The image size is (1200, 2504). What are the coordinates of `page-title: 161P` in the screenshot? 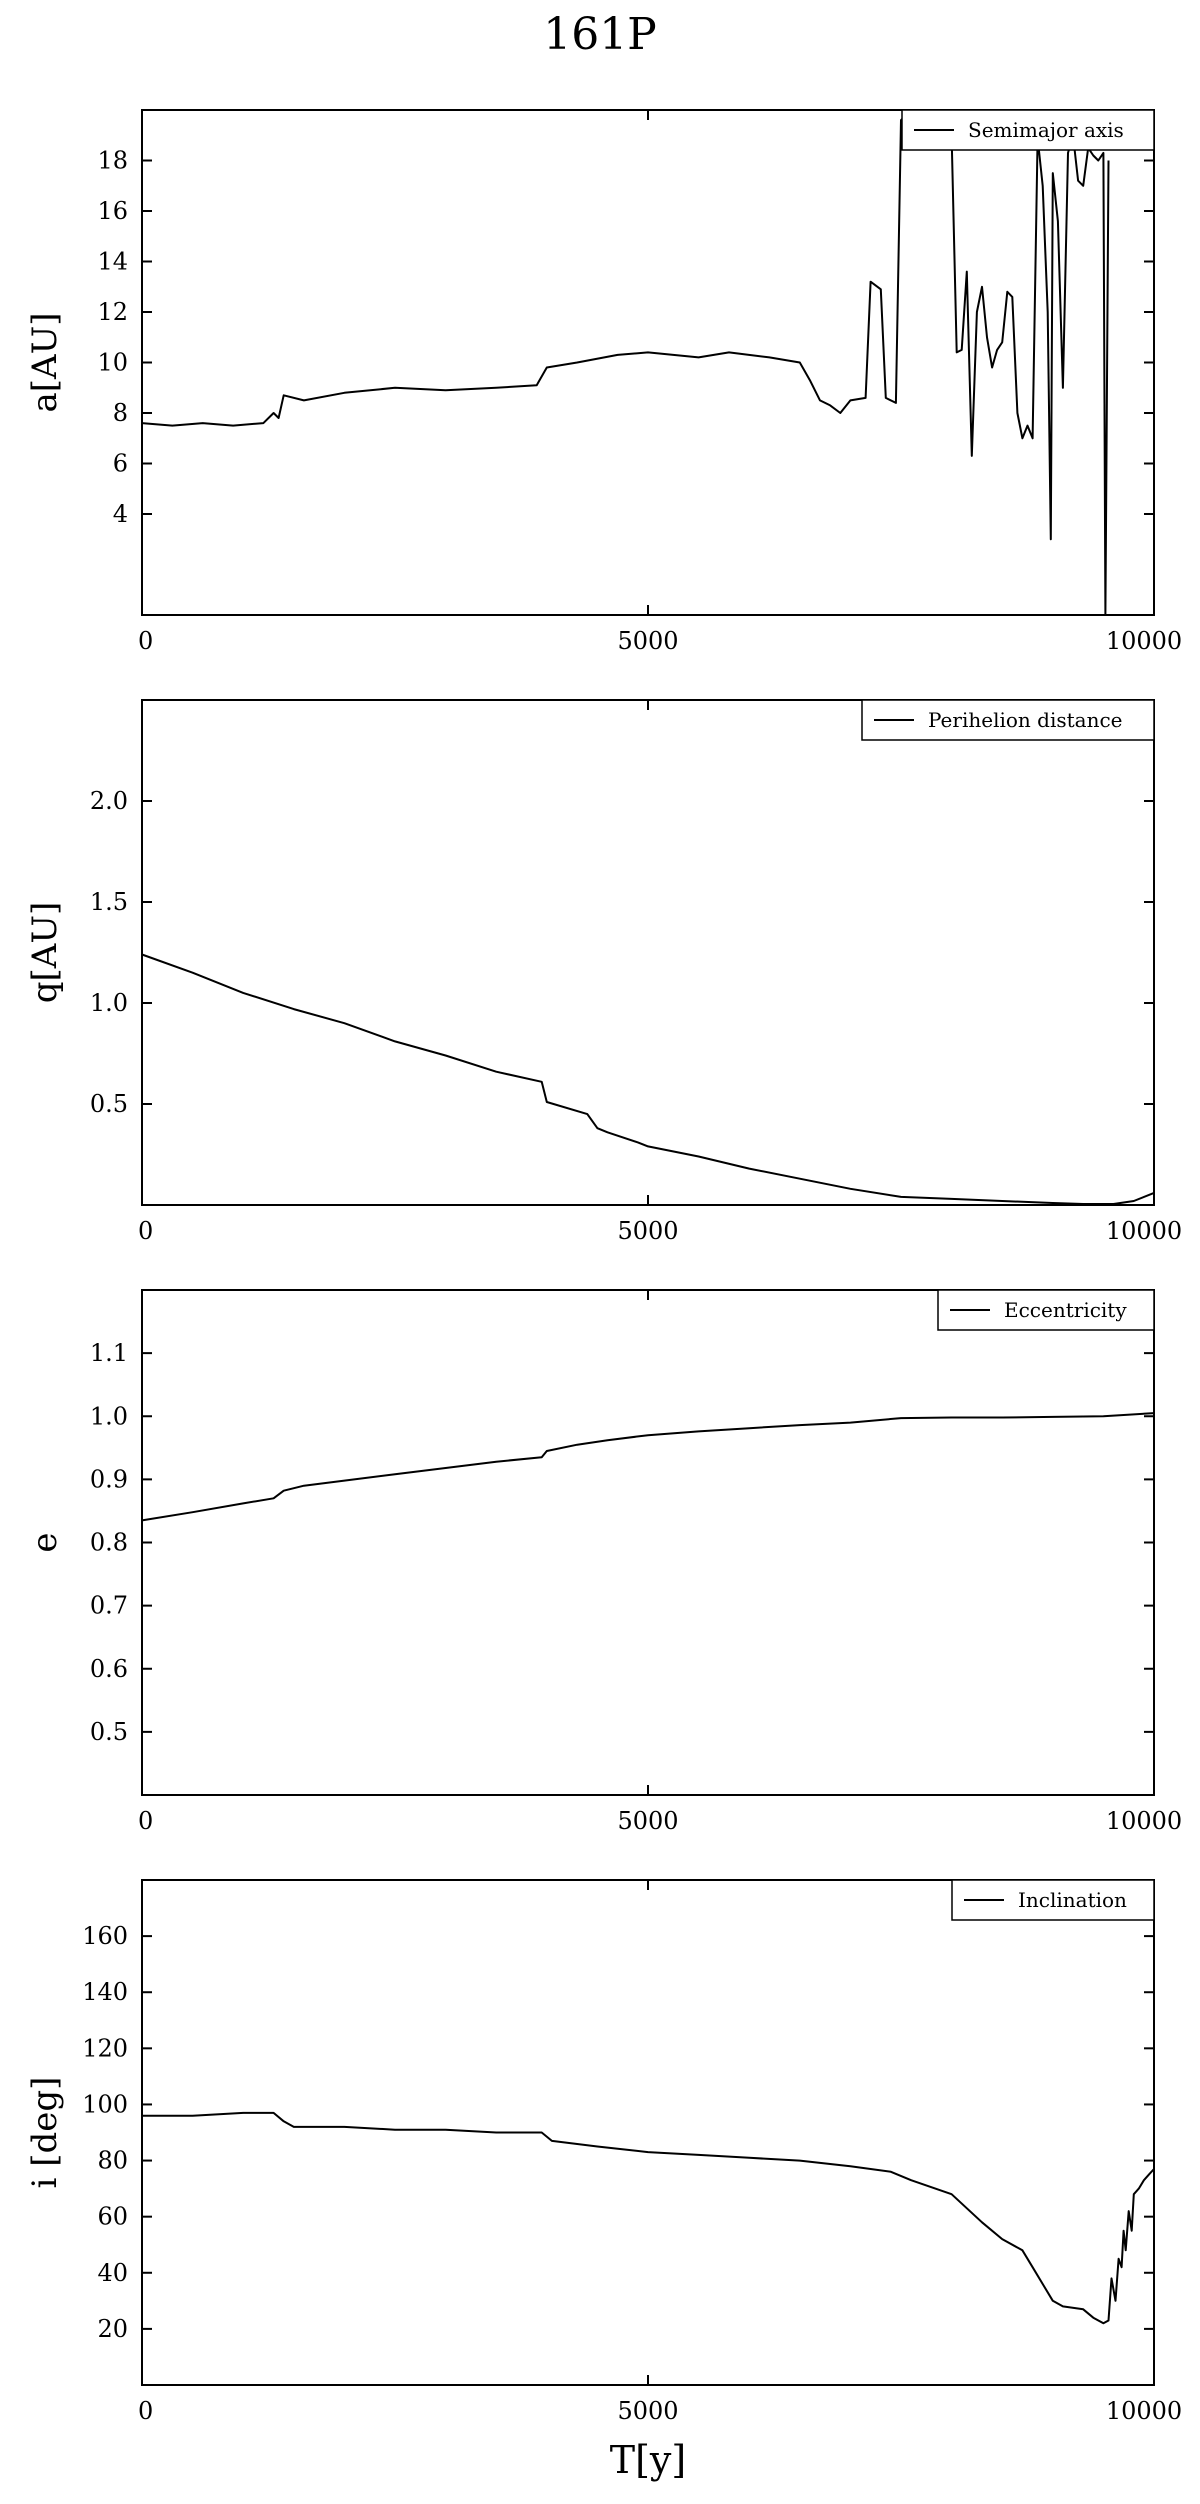 It's located at (600, 34).